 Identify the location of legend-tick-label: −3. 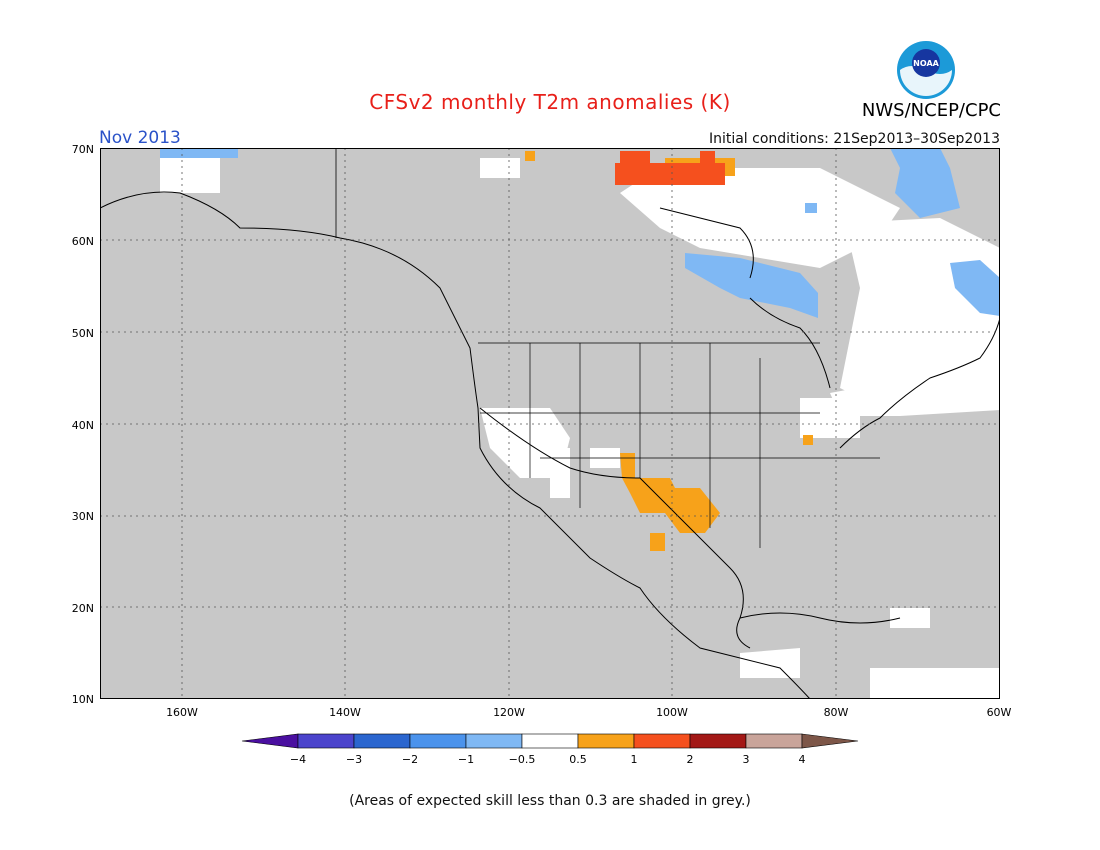
(354, 759).